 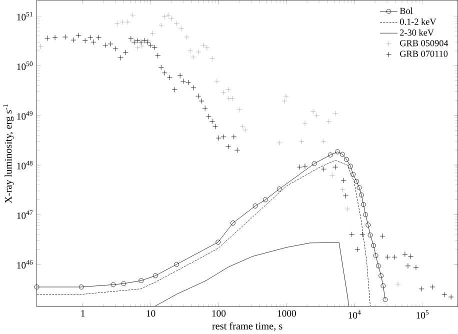 What do you see at coordinates (24, 16) in the screenshot?
I see `y-tick-label: 10$^{51}$` at bounding box center [24, 16].